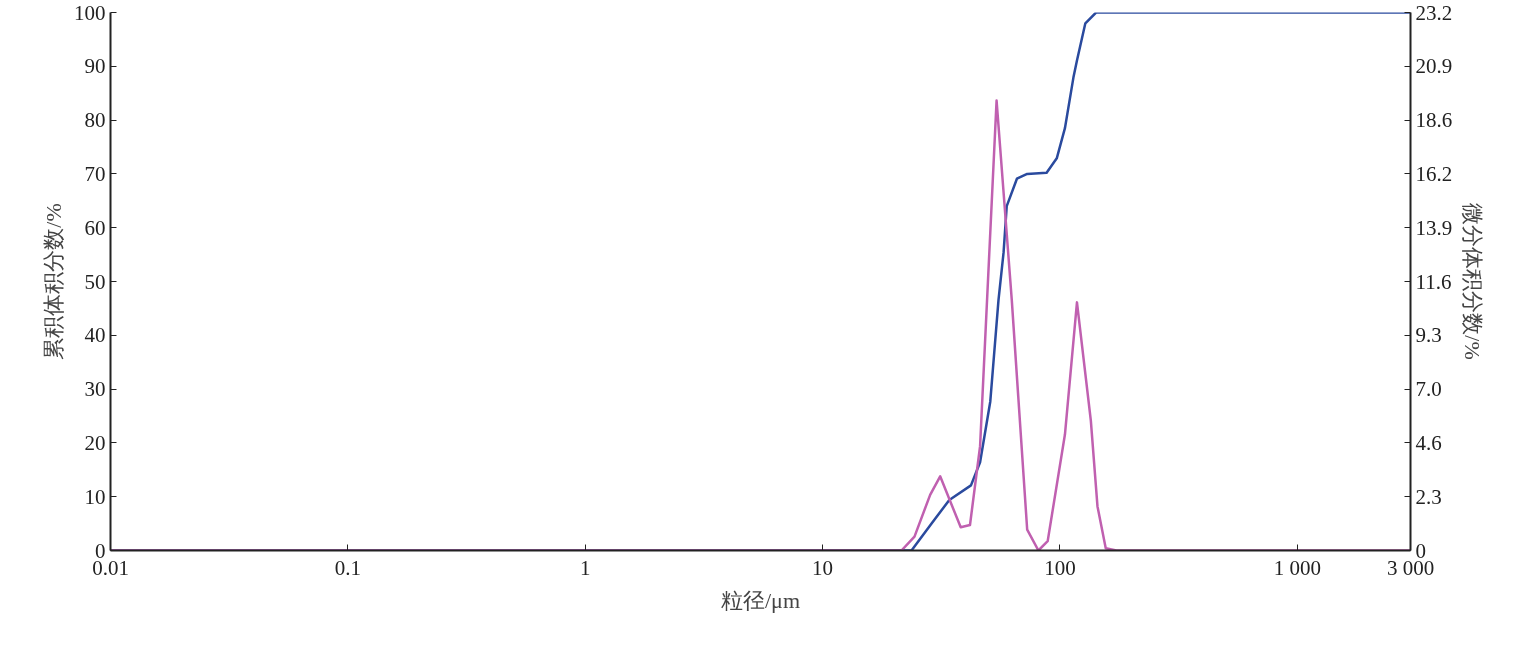 This screenshot has width=1535, height=650. I want to click on x-tick-label: 0.1, so click(347, 567).